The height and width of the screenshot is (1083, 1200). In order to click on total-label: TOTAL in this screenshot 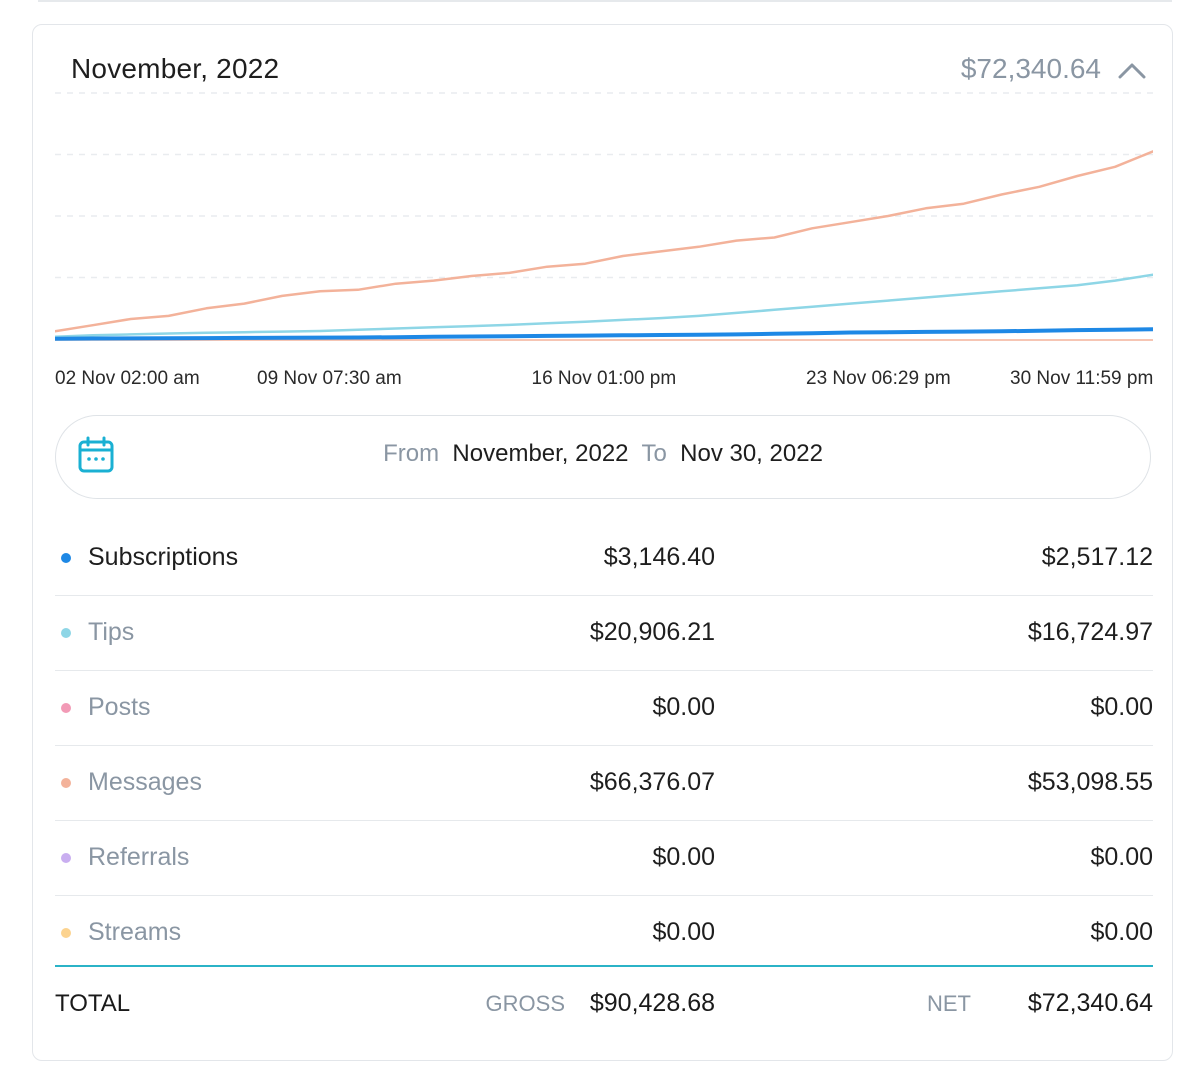, I will do `click(93, 1003)`.